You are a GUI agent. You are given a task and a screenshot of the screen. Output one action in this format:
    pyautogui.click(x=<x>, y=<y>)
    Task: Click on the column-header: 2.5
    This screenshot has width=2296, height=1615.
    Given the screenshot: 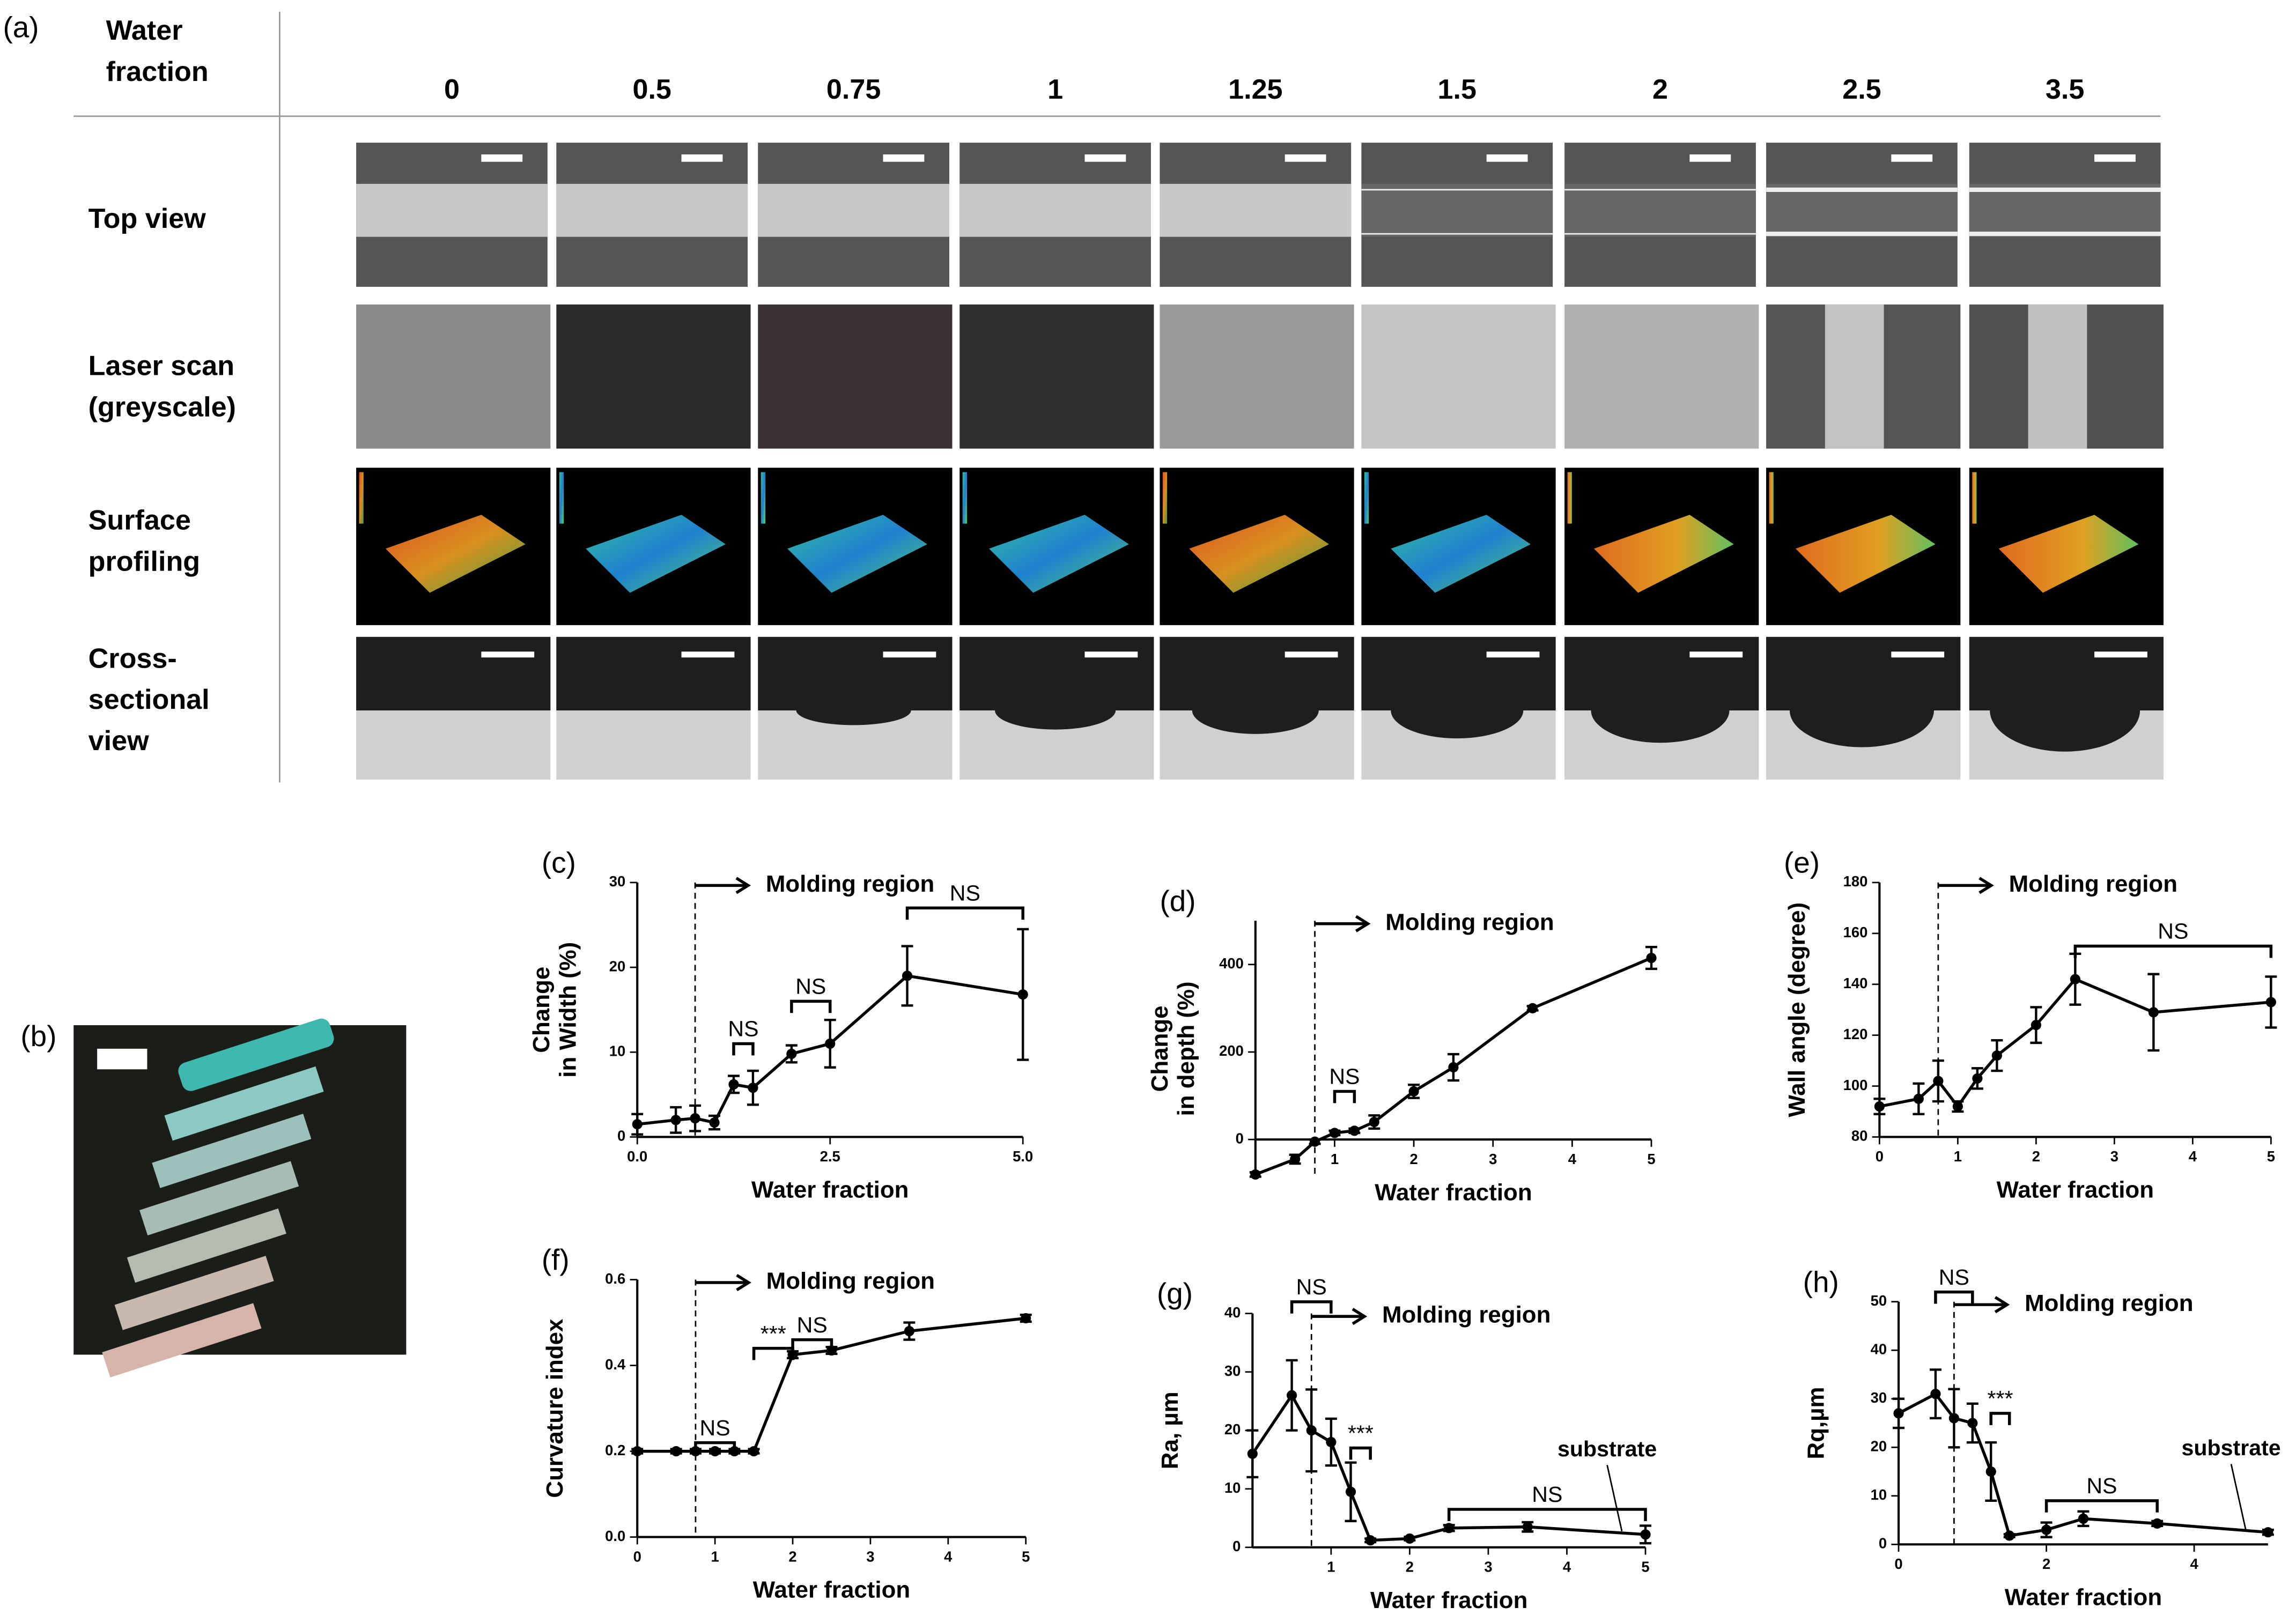 What is the action you would take?
    pyautogui.click(x=1862, y=89)
    